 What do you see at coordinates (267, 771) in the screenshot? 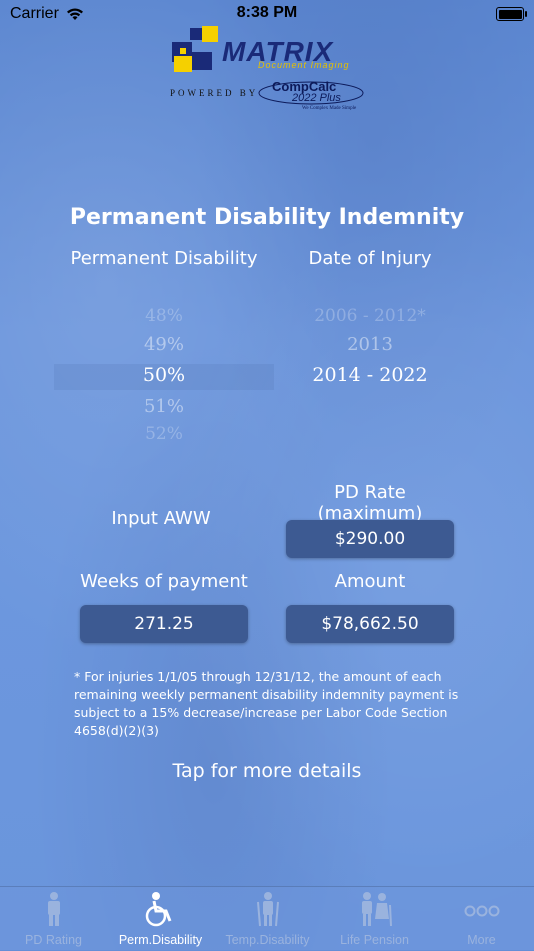
I see `more-details-link: Tap for more details` at bounding box center [267, 771].